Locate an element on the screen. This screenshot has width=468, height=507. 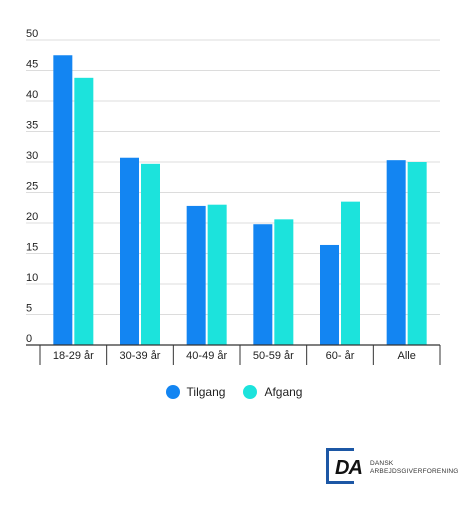
legend-item-afgang: Afgang is located at coordinates (272, 392).